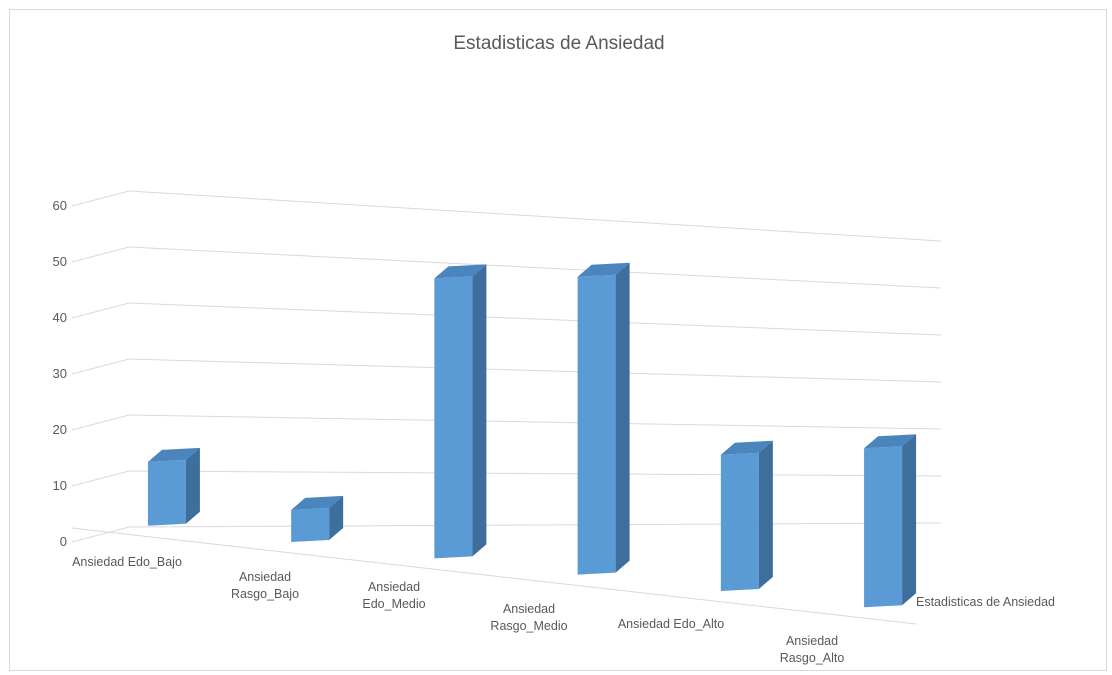 This screenshot has height=675, width=1112. What do you see at coordinates (60, 317) in the screenshot?
I see `y-tick-label: 40` at bounding box center [60, 317].